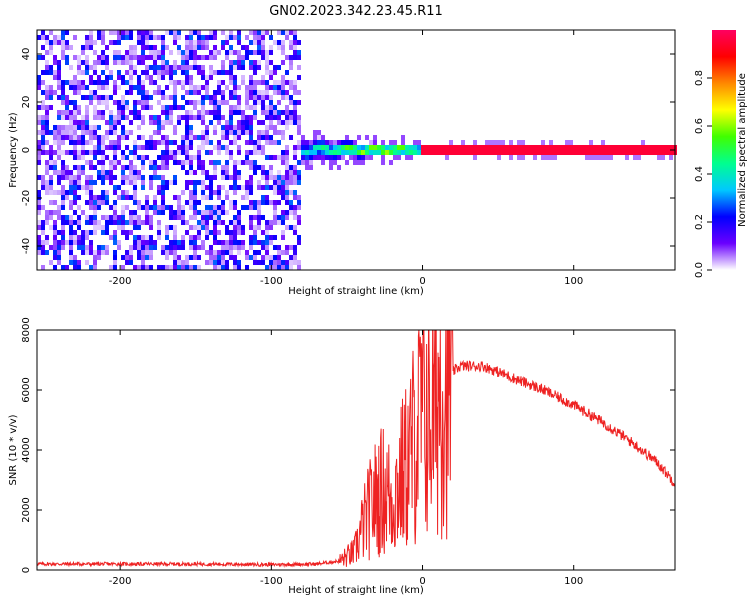 The width and height of the screenshot is (750, 600). I want to click on x-tick-label: -200, so click(120, 581).